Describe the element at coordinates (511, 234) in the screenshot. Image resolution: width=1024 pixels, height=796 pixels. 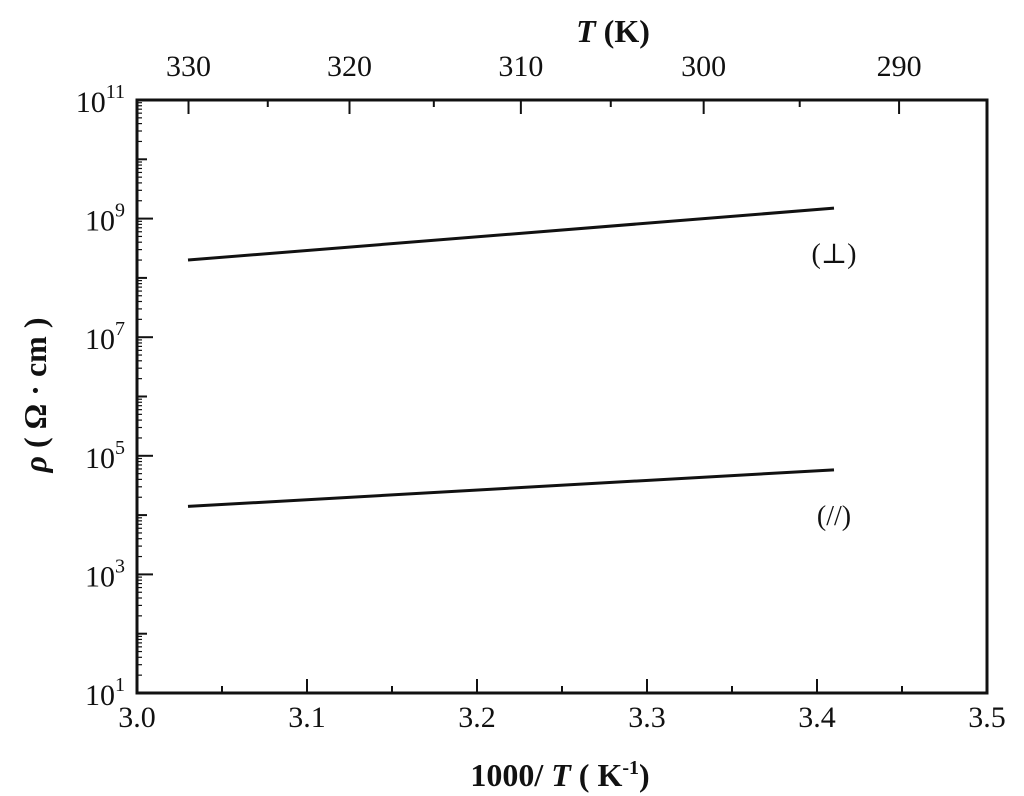
I see `series-line-perpendicular` at that location.